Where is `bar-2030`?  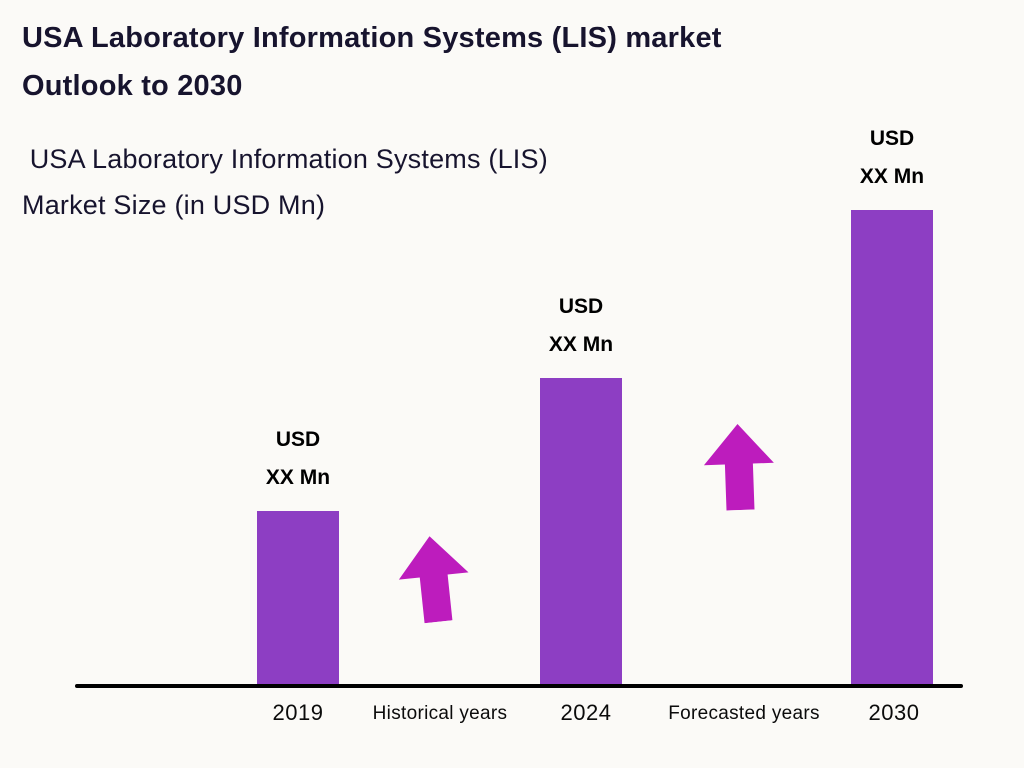 bar-2030 is located at coordinates (892, 447).